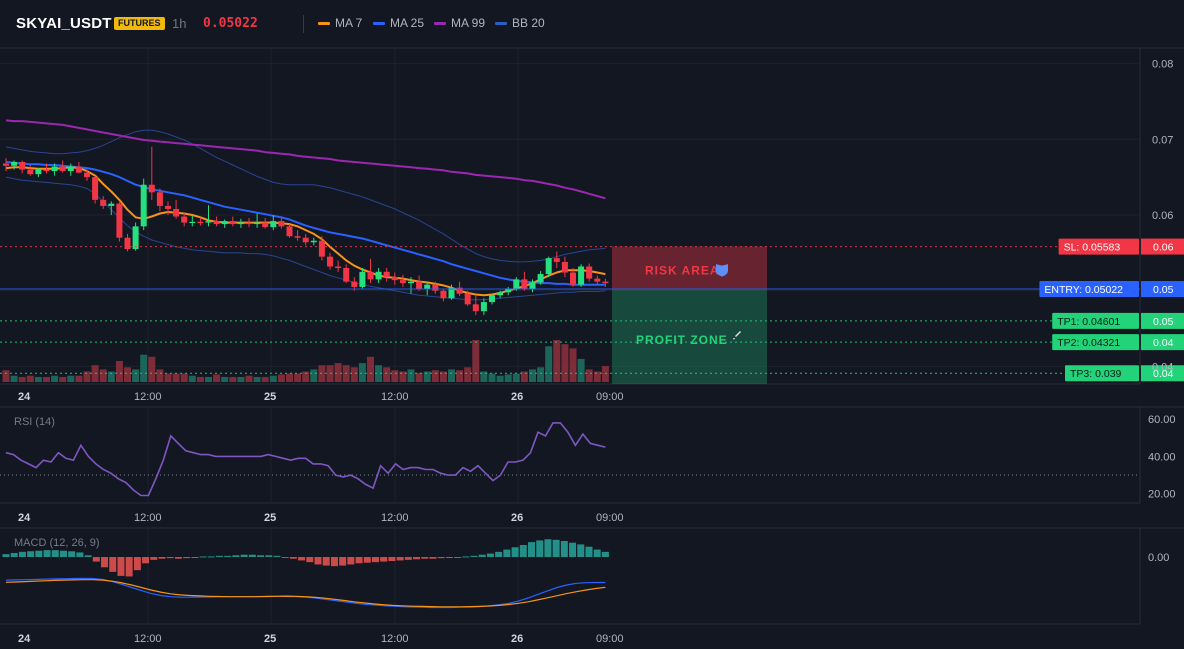  What do you see at coordinates (230, 23) in the screenshot?
I see `last-price: 0.05022` at bounding box center [230, 23].